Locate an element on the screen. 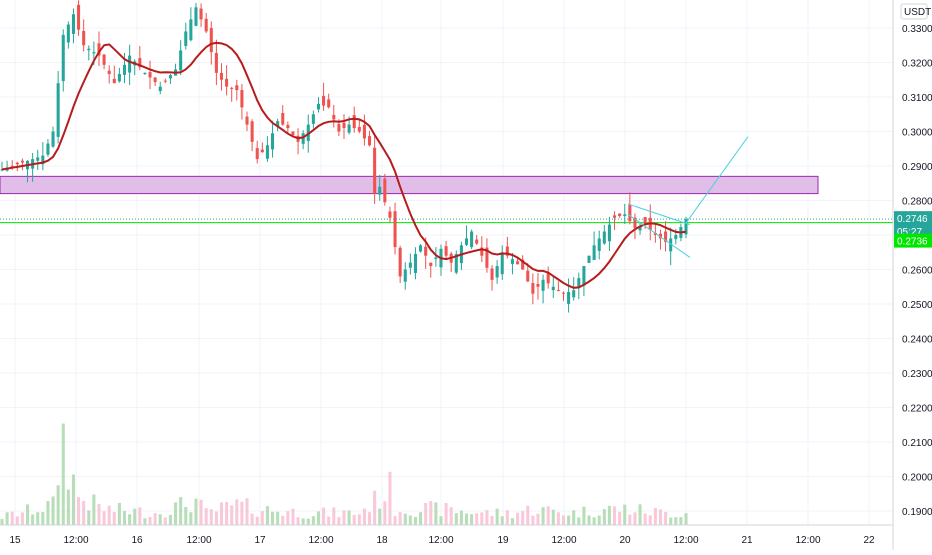  y-tick-label: 0.3000 is located at coordinates (917, 133).